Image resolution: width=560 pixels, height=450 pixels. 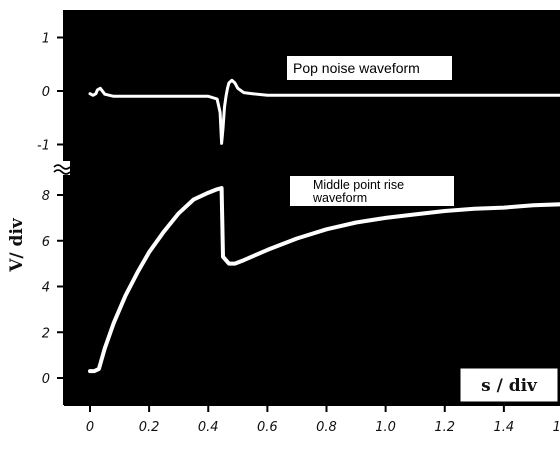 What do you see at coordinates (444, 427) in the screenshot?
I see `x-tick-label: 1.2` at bounding box center [444, 427].